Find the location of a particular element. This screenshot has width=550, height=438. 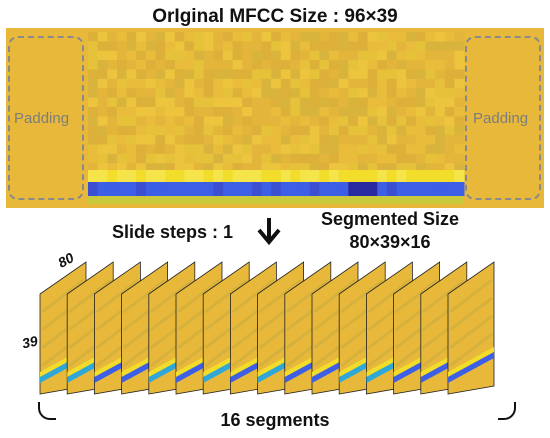

segmented-size-dims: 80×39×16 is located at coordinates (390, 242).